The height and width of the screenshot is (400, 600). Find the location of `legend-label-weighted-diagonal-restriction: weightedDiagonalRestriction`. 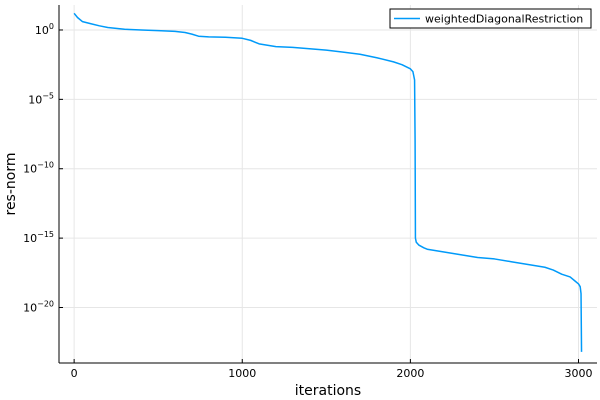

legend-label-weighted-diagonal-restriction: weightedDiagonalRestriction is located at coordinates (504, 19).